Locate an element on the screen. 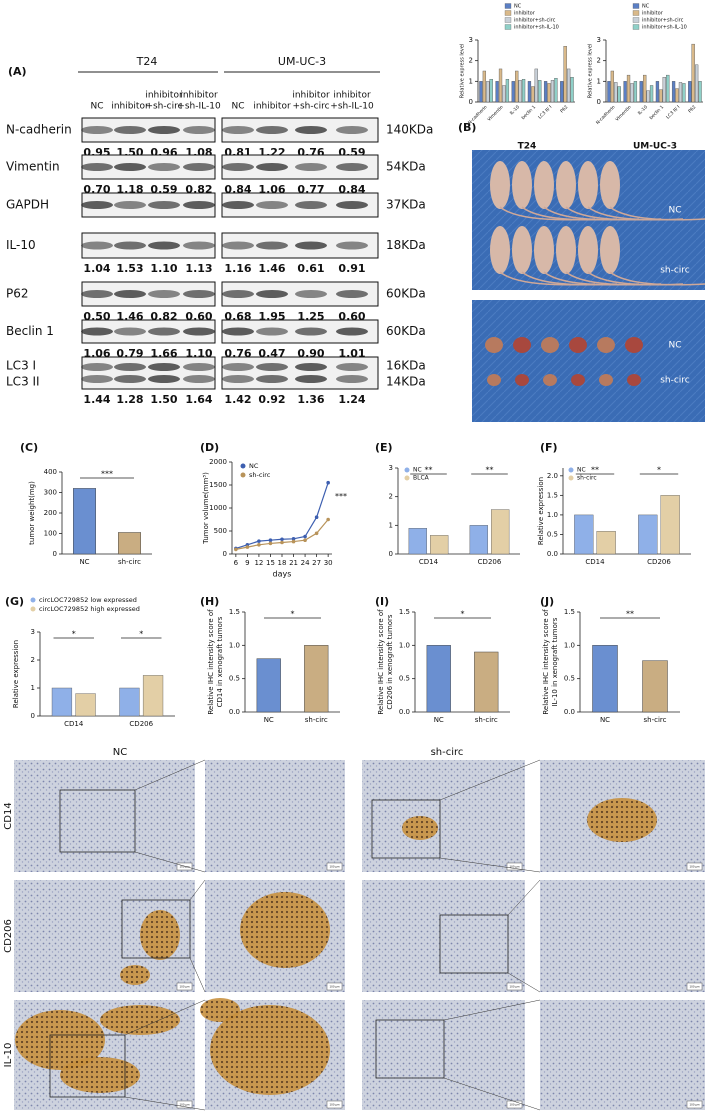 The image size is (709, 1112). row-label: IL-10 is located at coordinates (21, 245).